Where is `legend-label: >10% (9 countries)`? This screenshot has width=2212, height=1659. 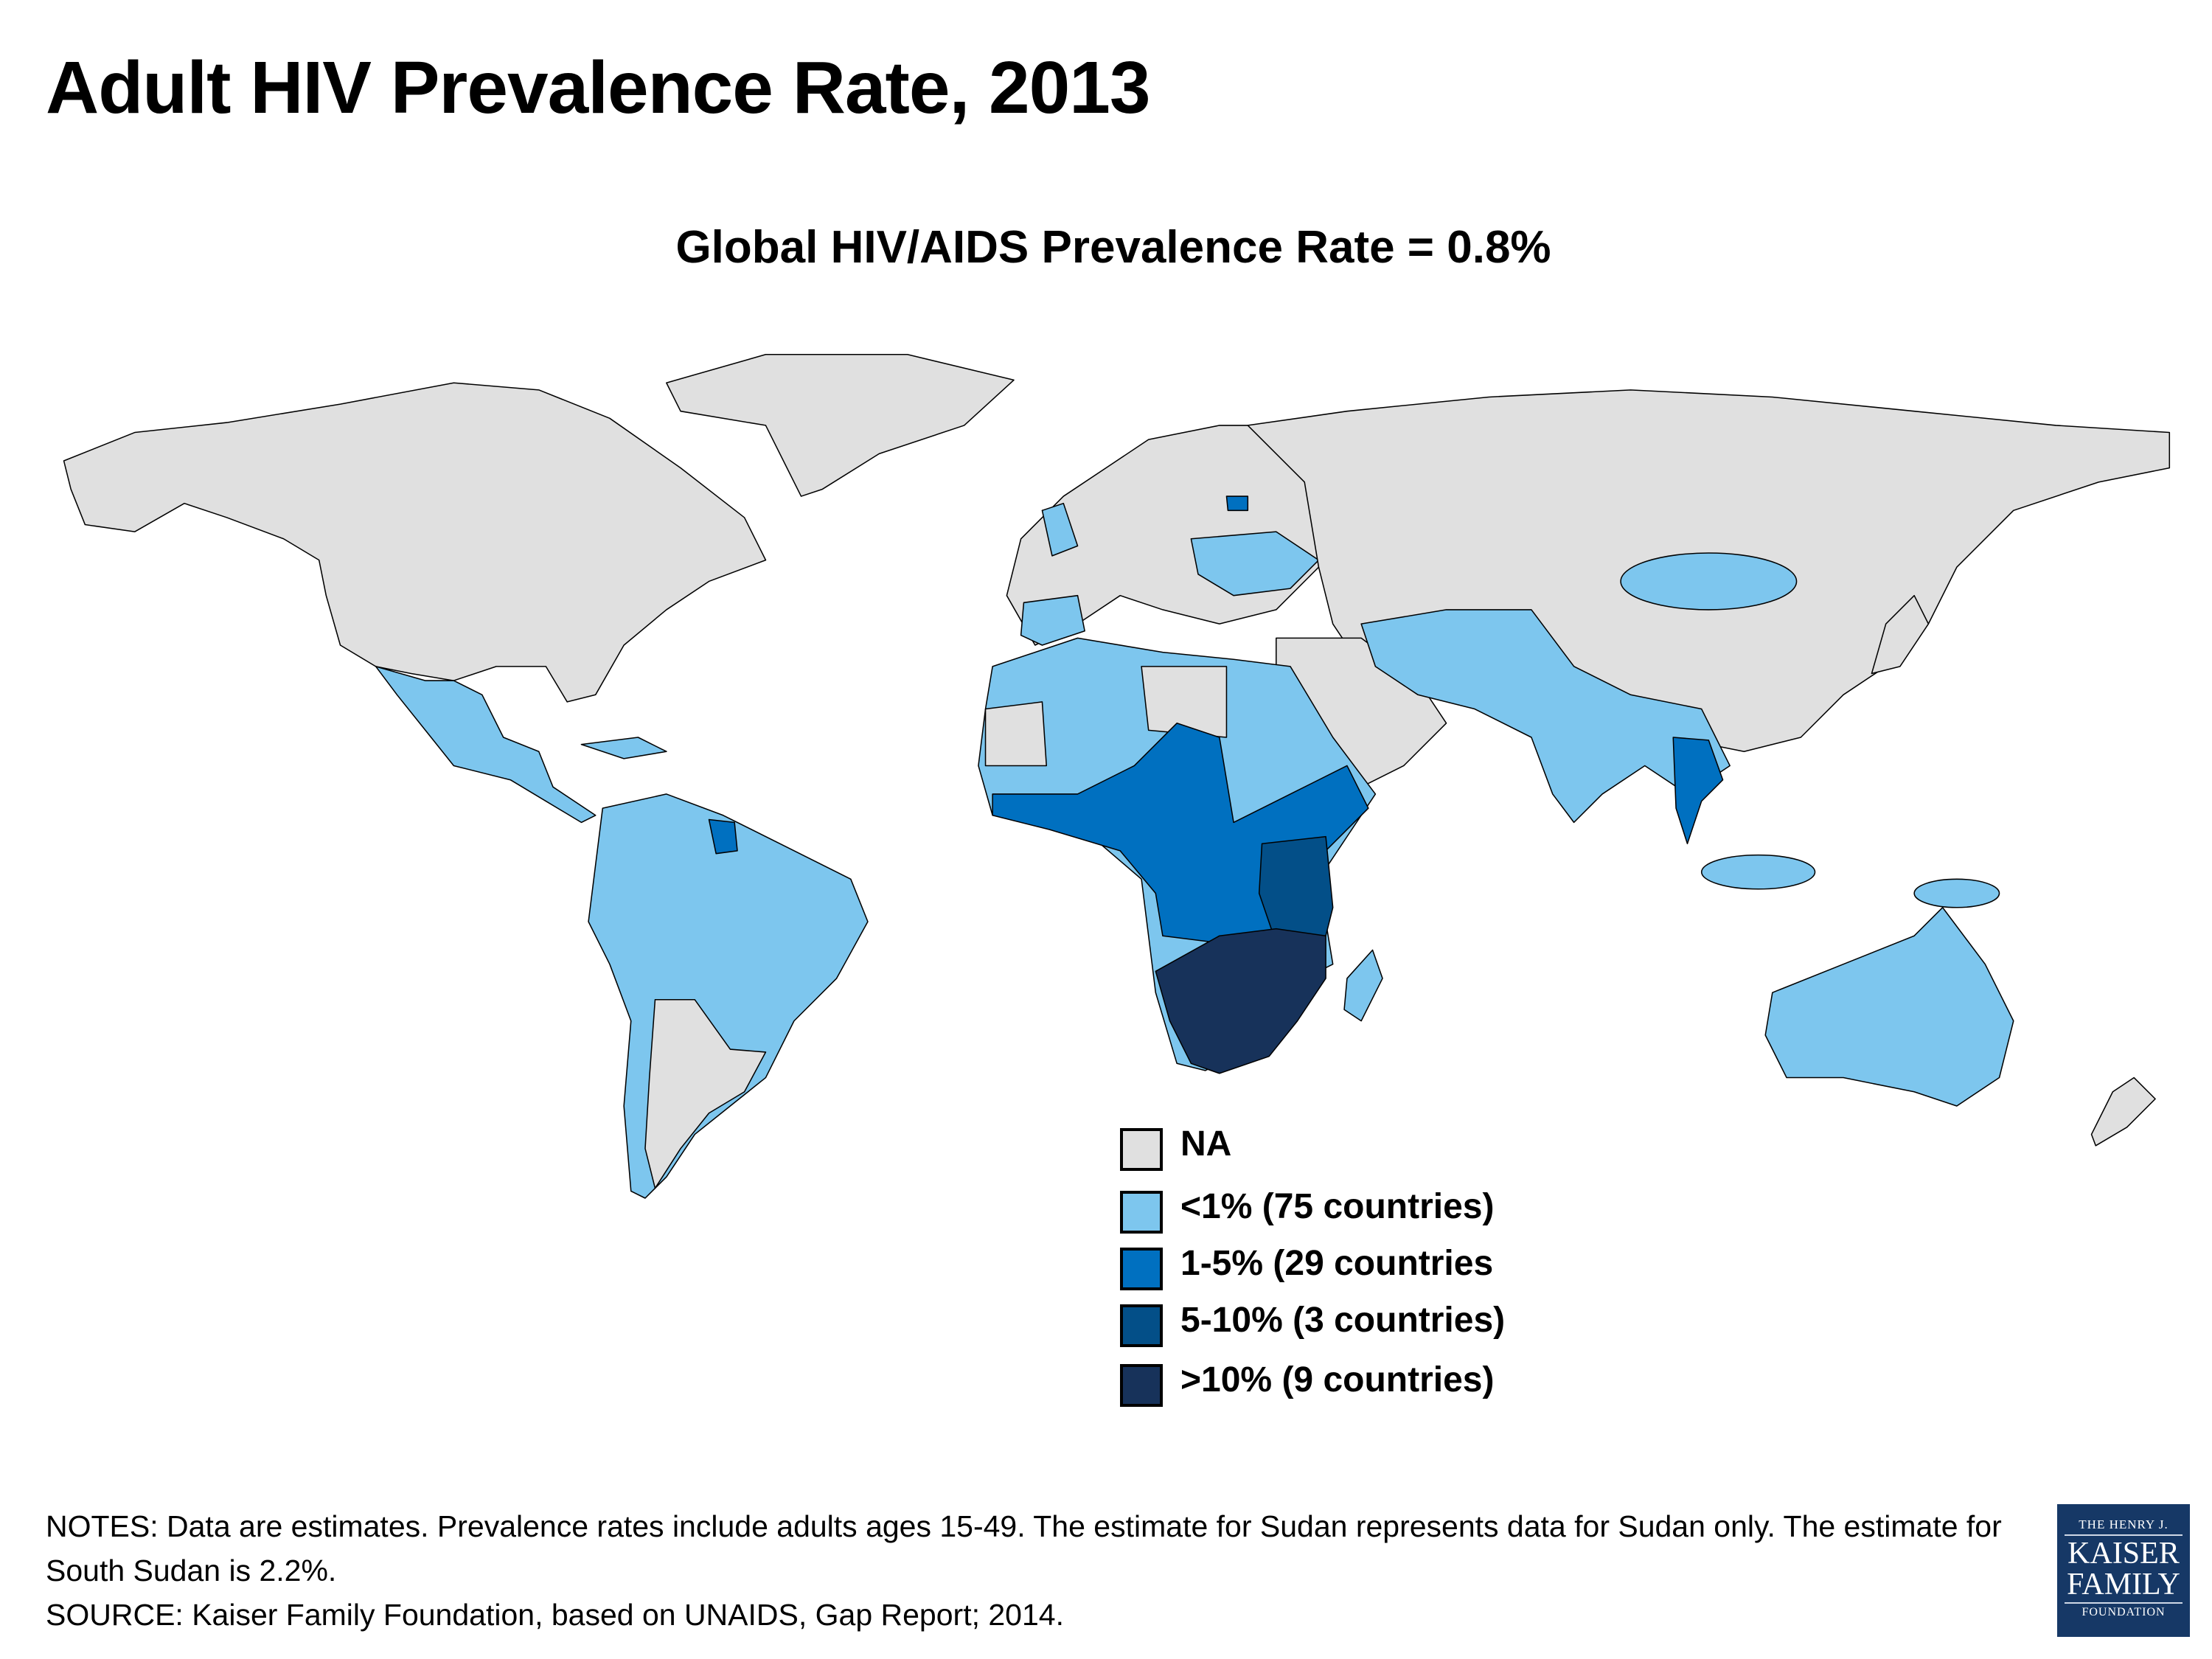
legend-label: >10% (9 countries) is located at coordinates (1337, 1379).